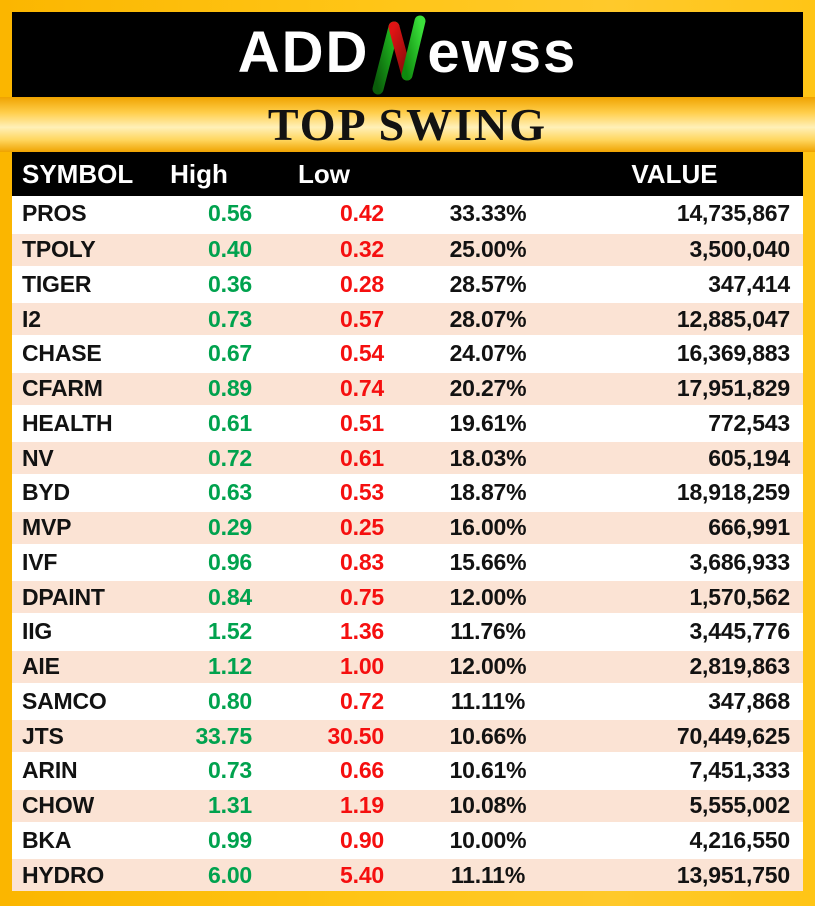  Describe the element at coordinates (488, 422) in the screenshot. I see `swing-percent-cell: 19.61%` at that location.